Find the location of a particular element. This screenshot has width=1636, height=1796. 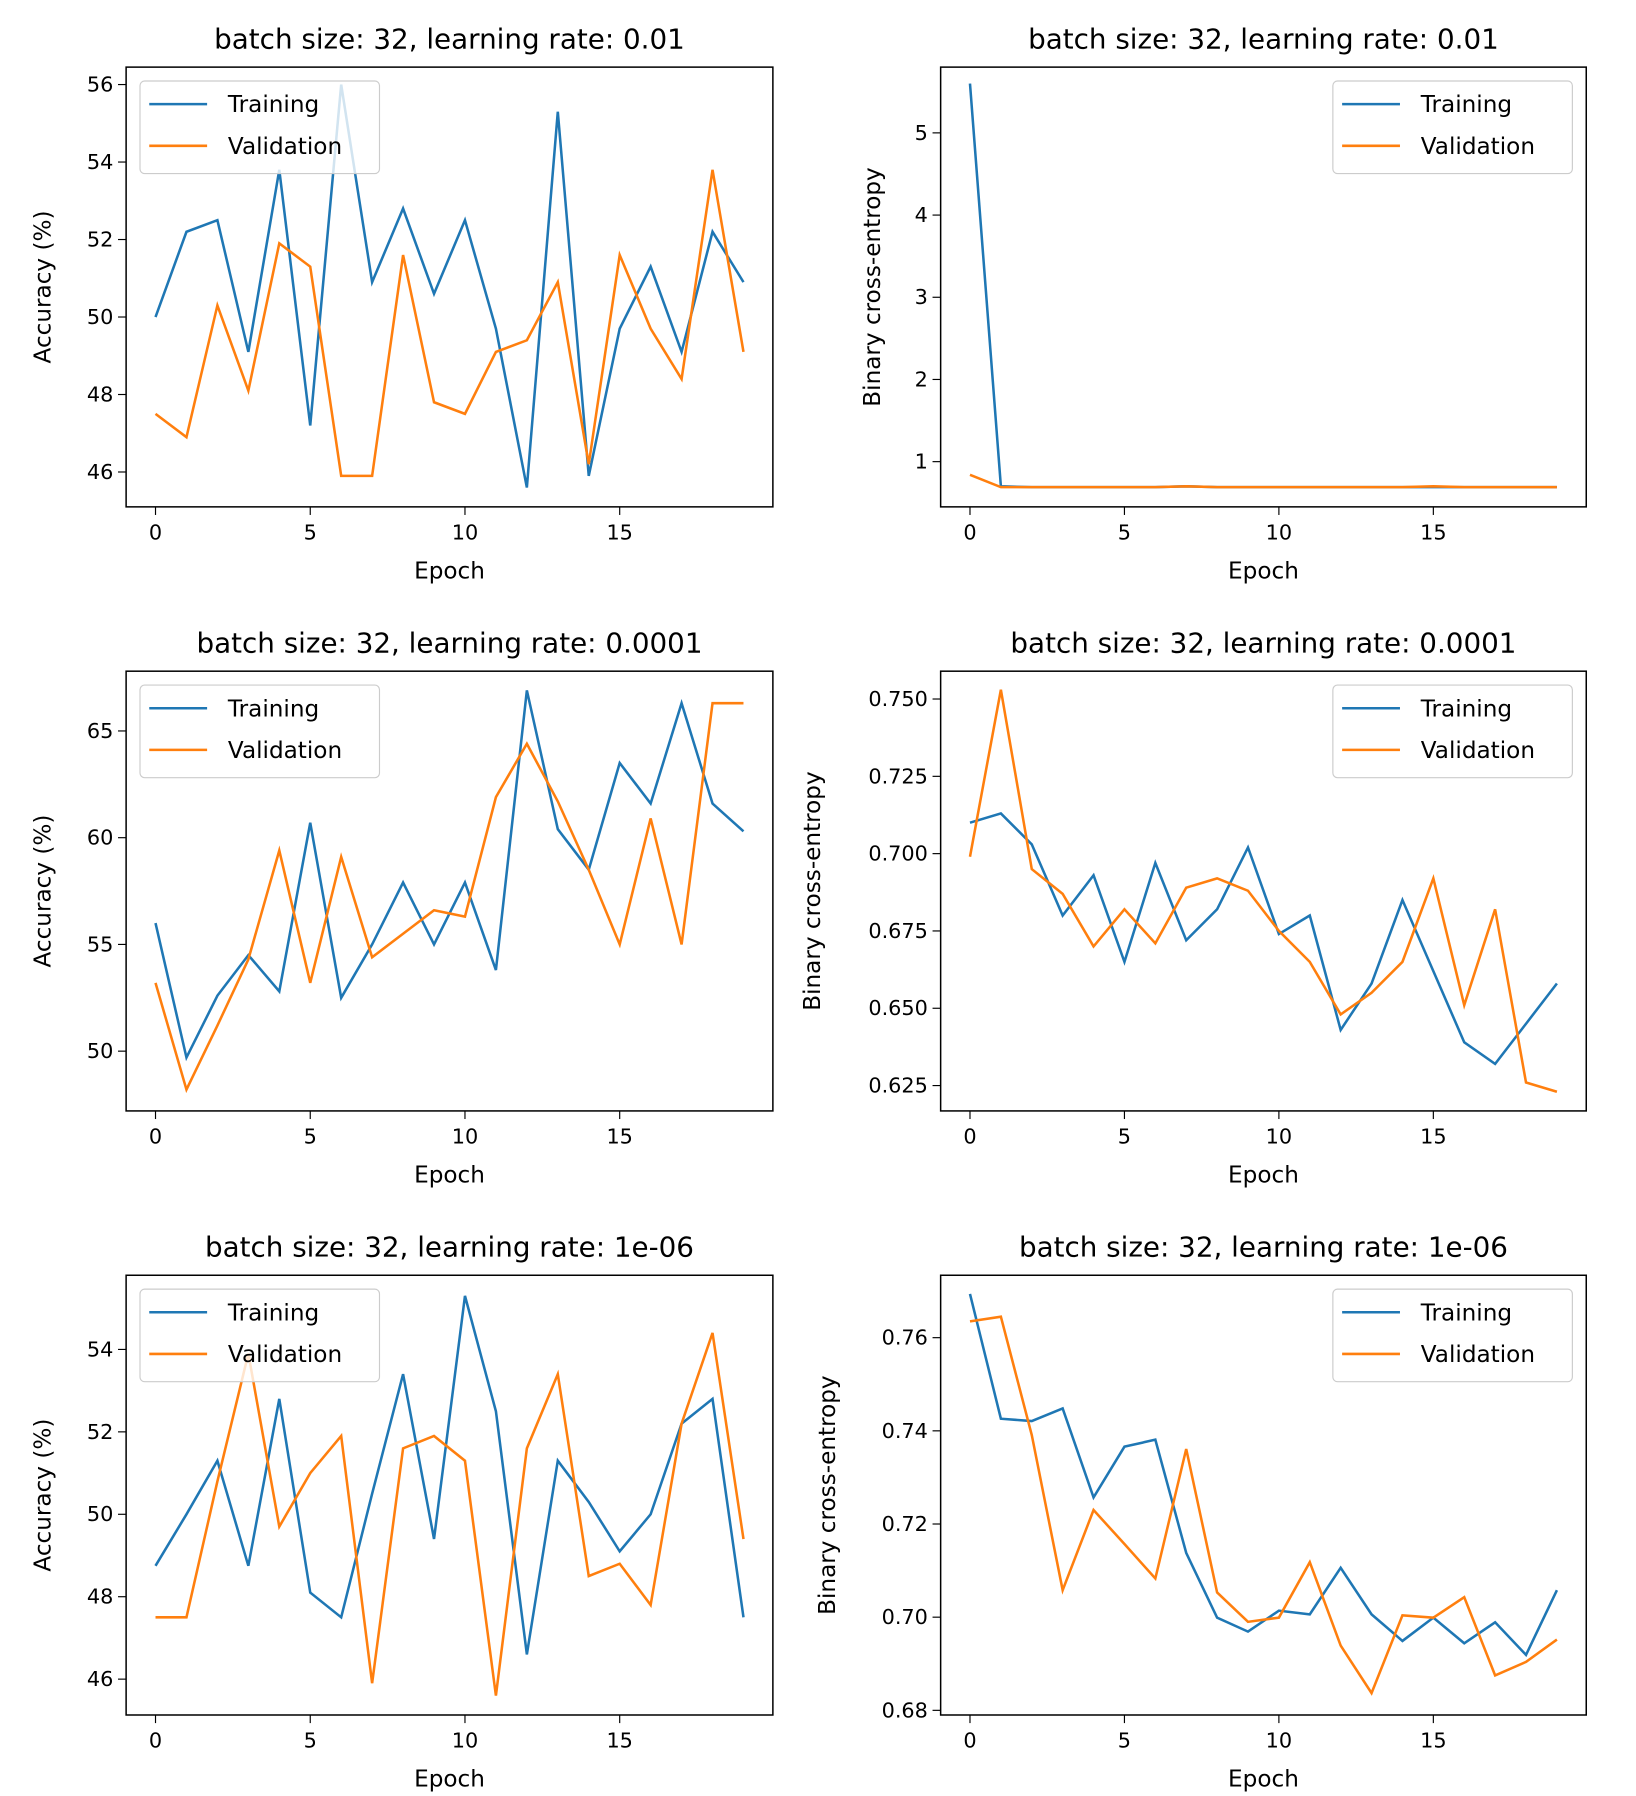

y-tick-label: 0.750 is located at coordinates (898, 699).